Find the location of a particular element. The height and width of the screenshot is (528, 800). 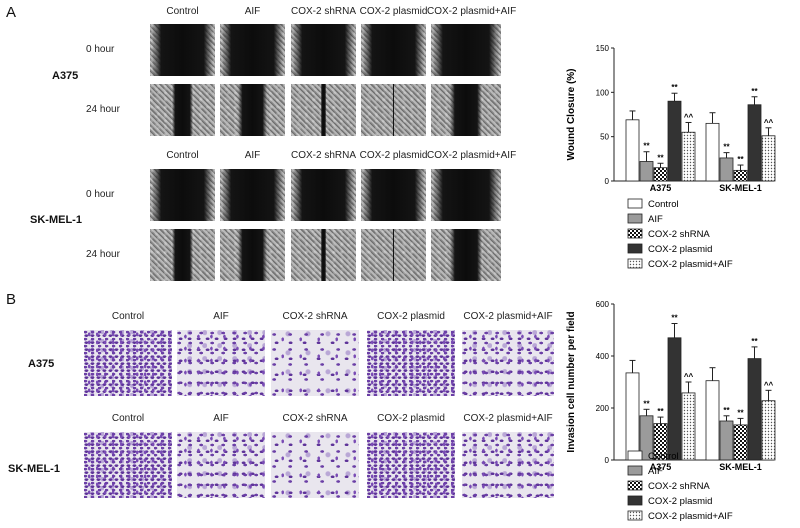

y-tick-label: 400 is located at coordinates (603, 356).